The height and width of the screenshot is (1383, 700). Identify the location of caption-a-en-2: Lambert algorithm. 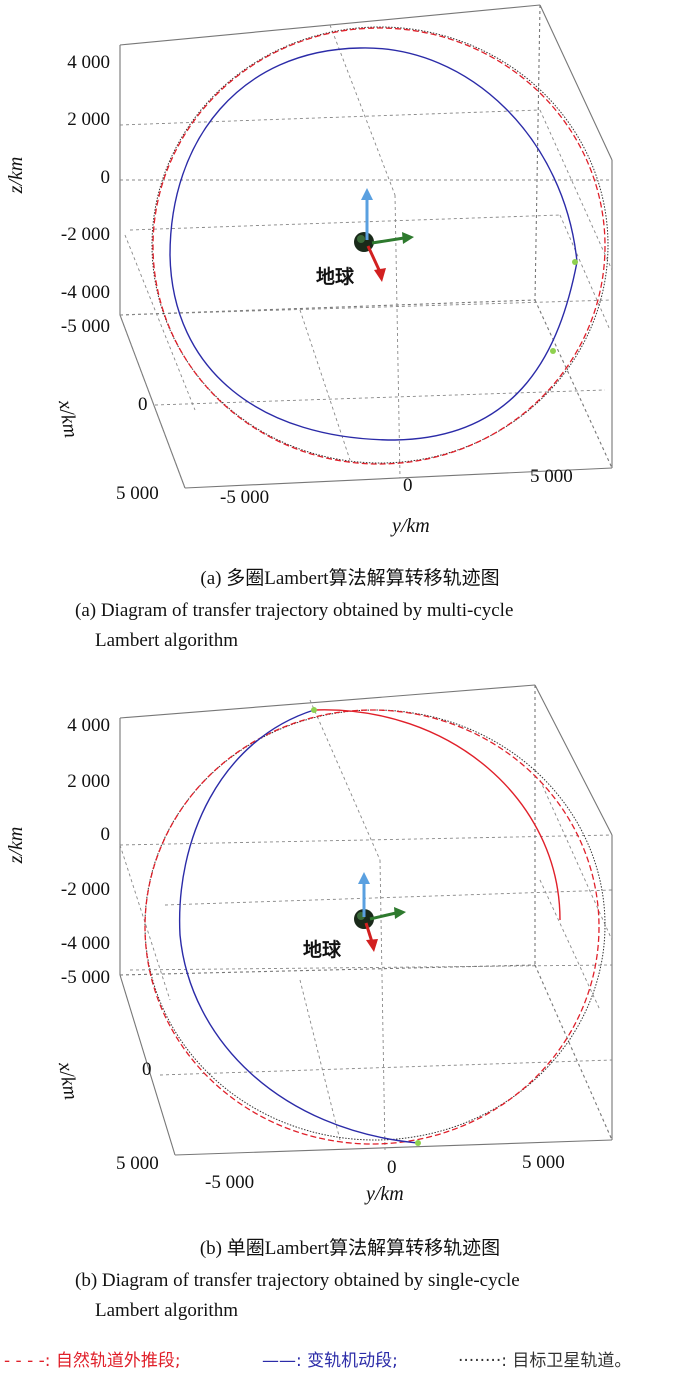
(166, 640).